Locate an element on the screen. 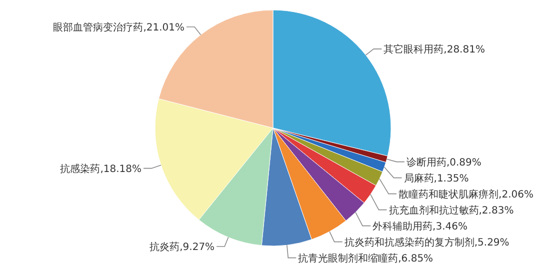 This screenshot has width=546, height=264. slice-label: 外科辅助用药,3.46% is located at coordinates (420, 226).